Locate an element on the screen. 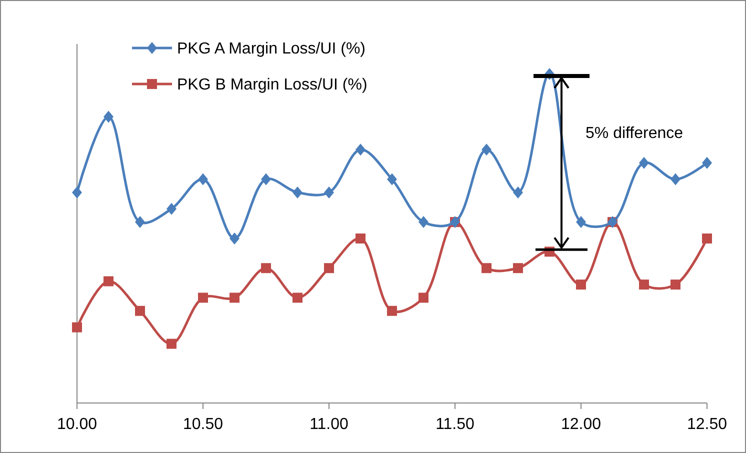 This screenshot has height=453, width=746. x-tick-label: 11.50 is located at coordinates (455, 424).